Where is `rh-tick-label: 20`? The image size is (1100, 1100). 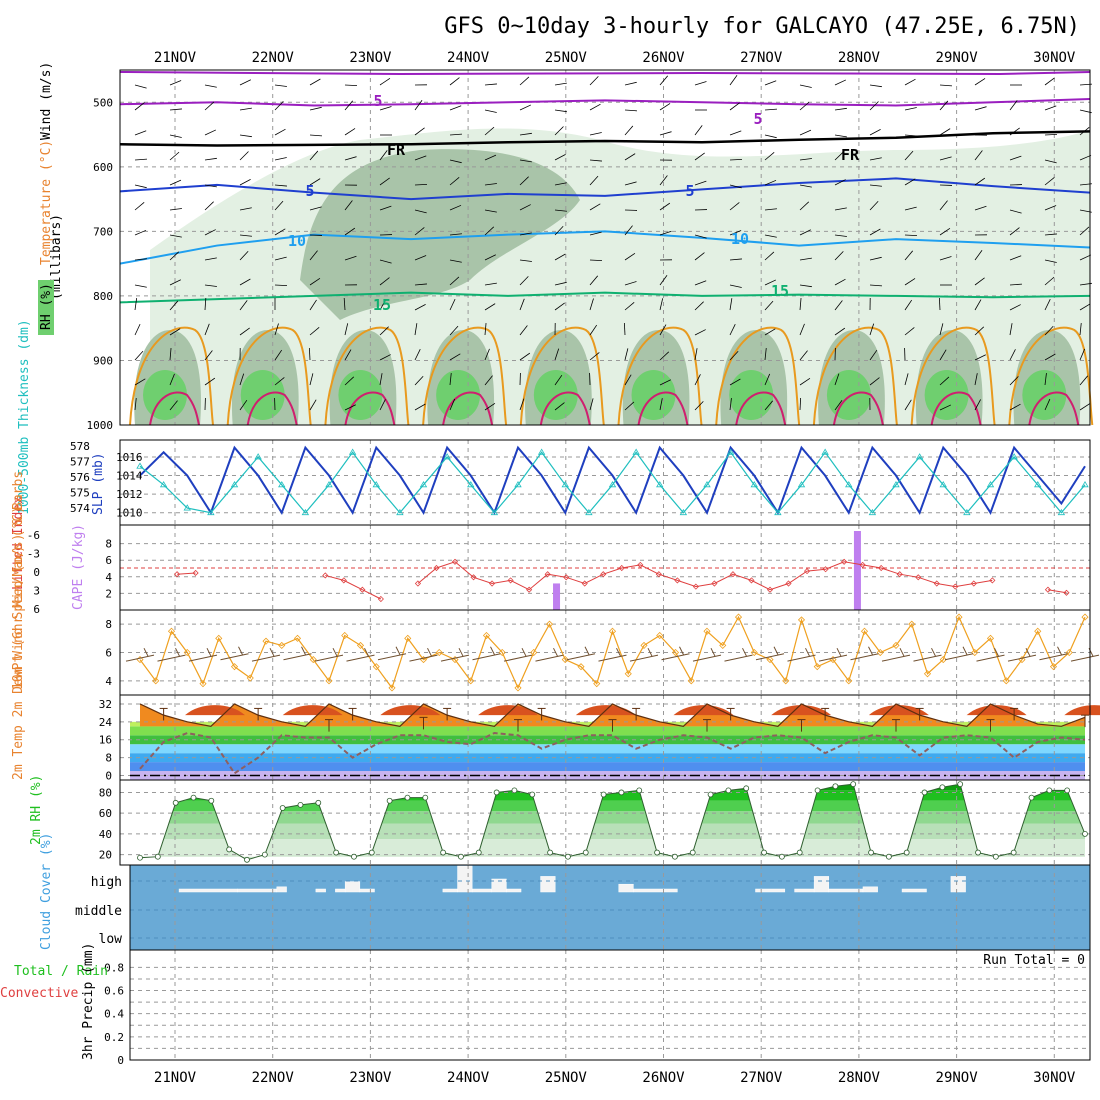 rh-tick-label: 20 is located at coordinates (105, 855).